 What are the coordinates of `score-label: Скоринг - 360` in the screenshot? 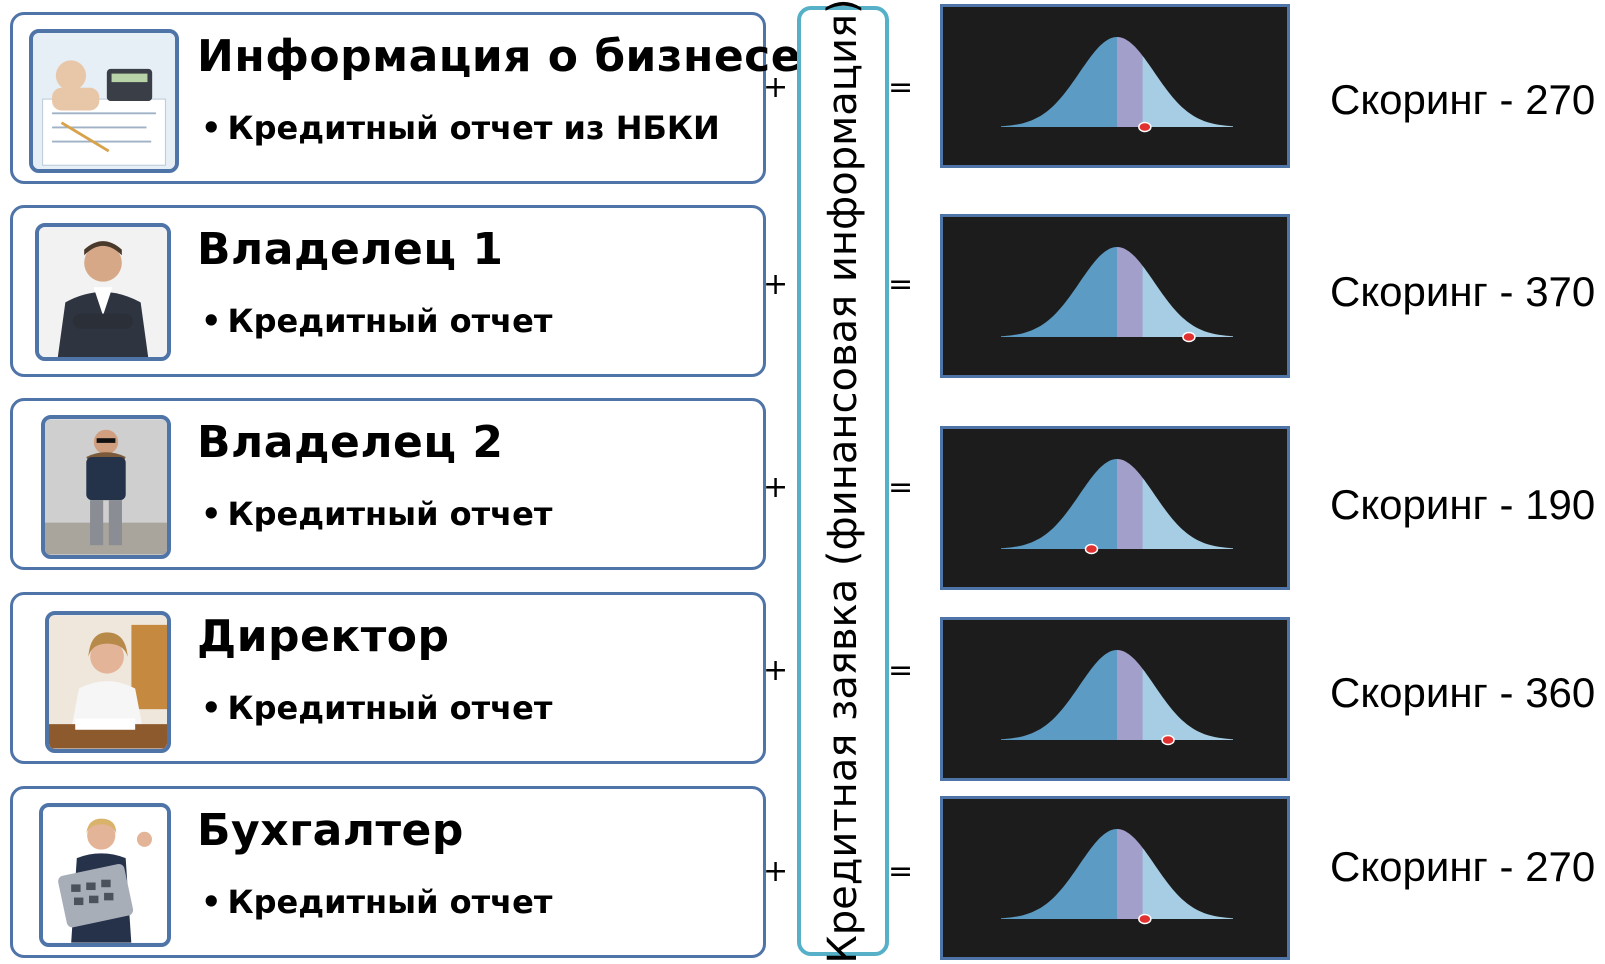 It's located at (1463, 692).